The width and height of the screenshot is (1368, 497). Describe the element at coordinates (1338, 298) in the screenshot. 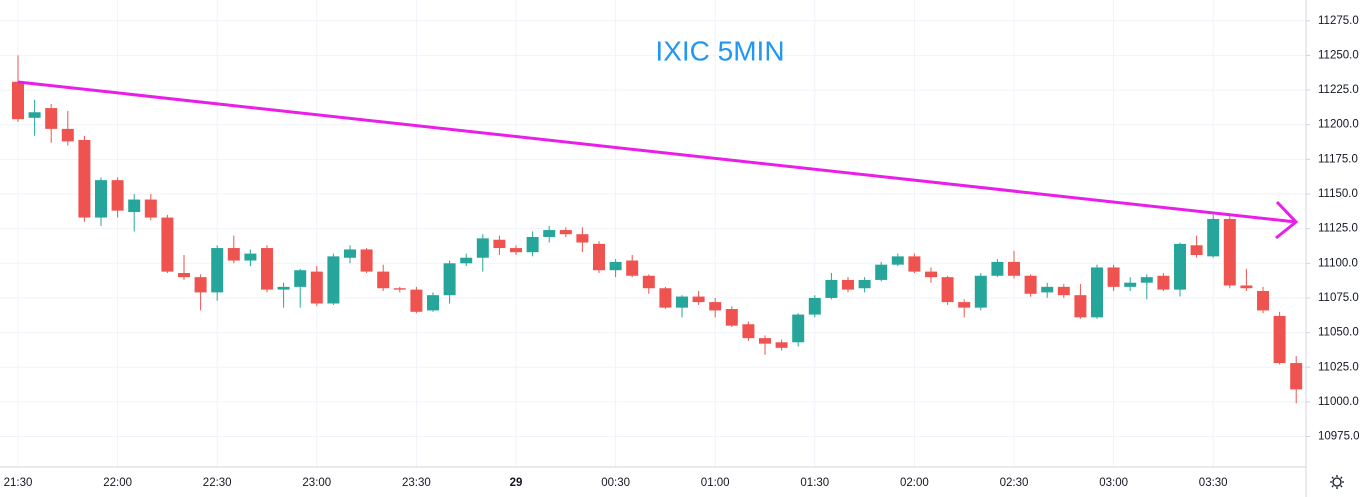

I see `y-tick-label: 11075.0` at that location.